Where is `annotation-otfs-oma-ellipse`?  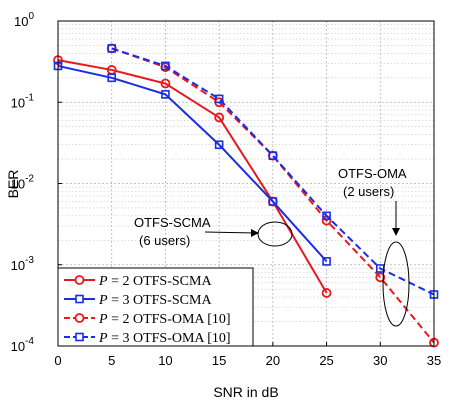
annotation-otfs-oma-ellipse is located at coordinates (396, 284).